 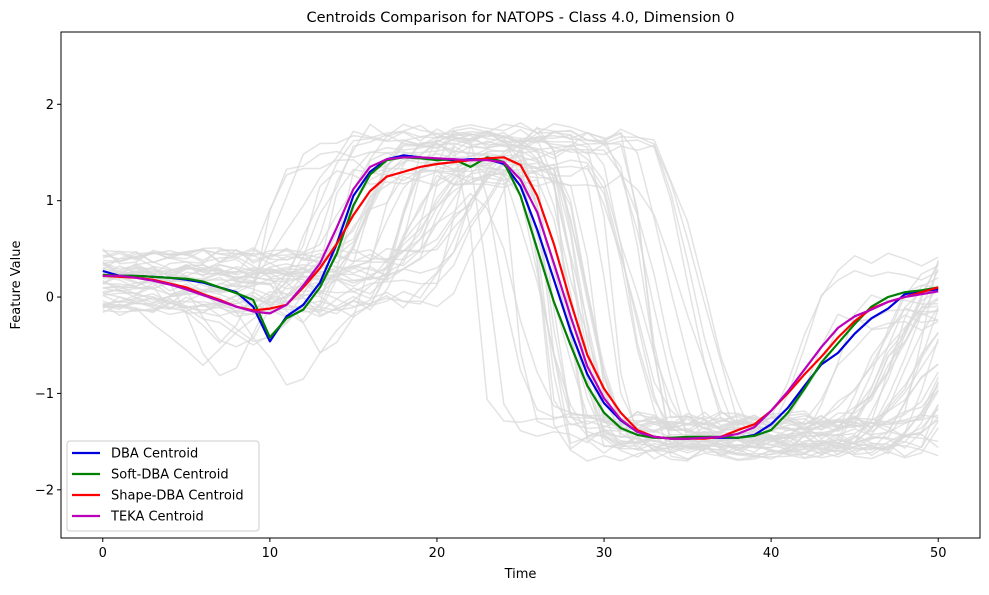 I want to click on x-tick-label: 30, so click(x=604, y=553).